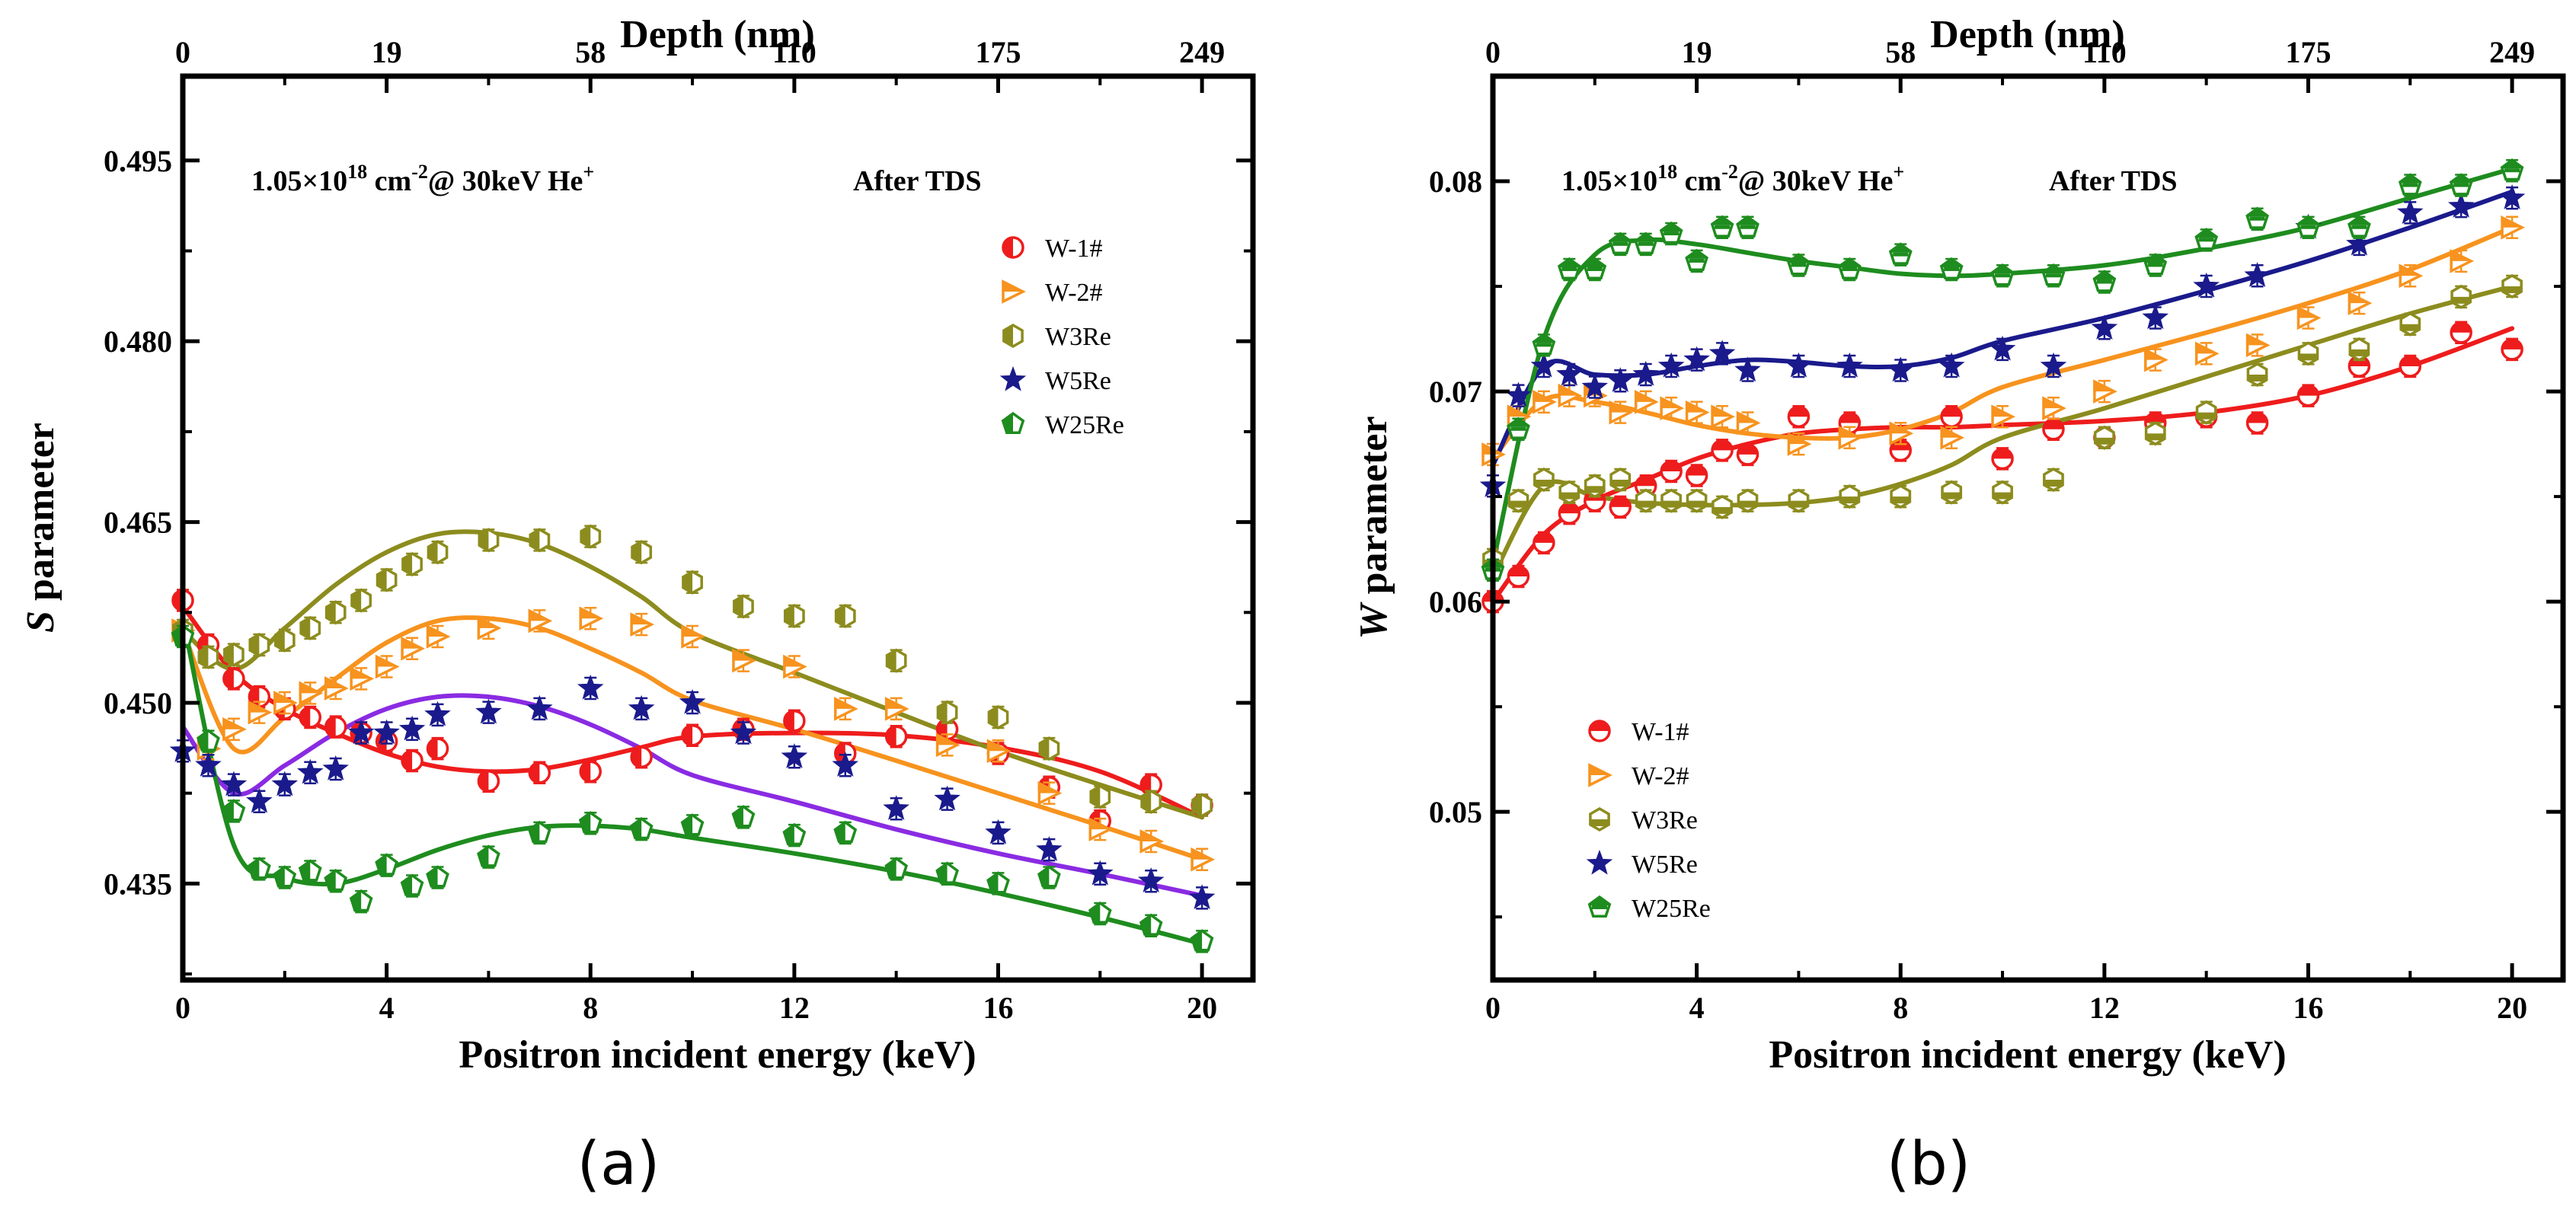 The image size is (2576, 1213). I want to click on panel-a-legend-entry: W-2#, so click(1053, 293).